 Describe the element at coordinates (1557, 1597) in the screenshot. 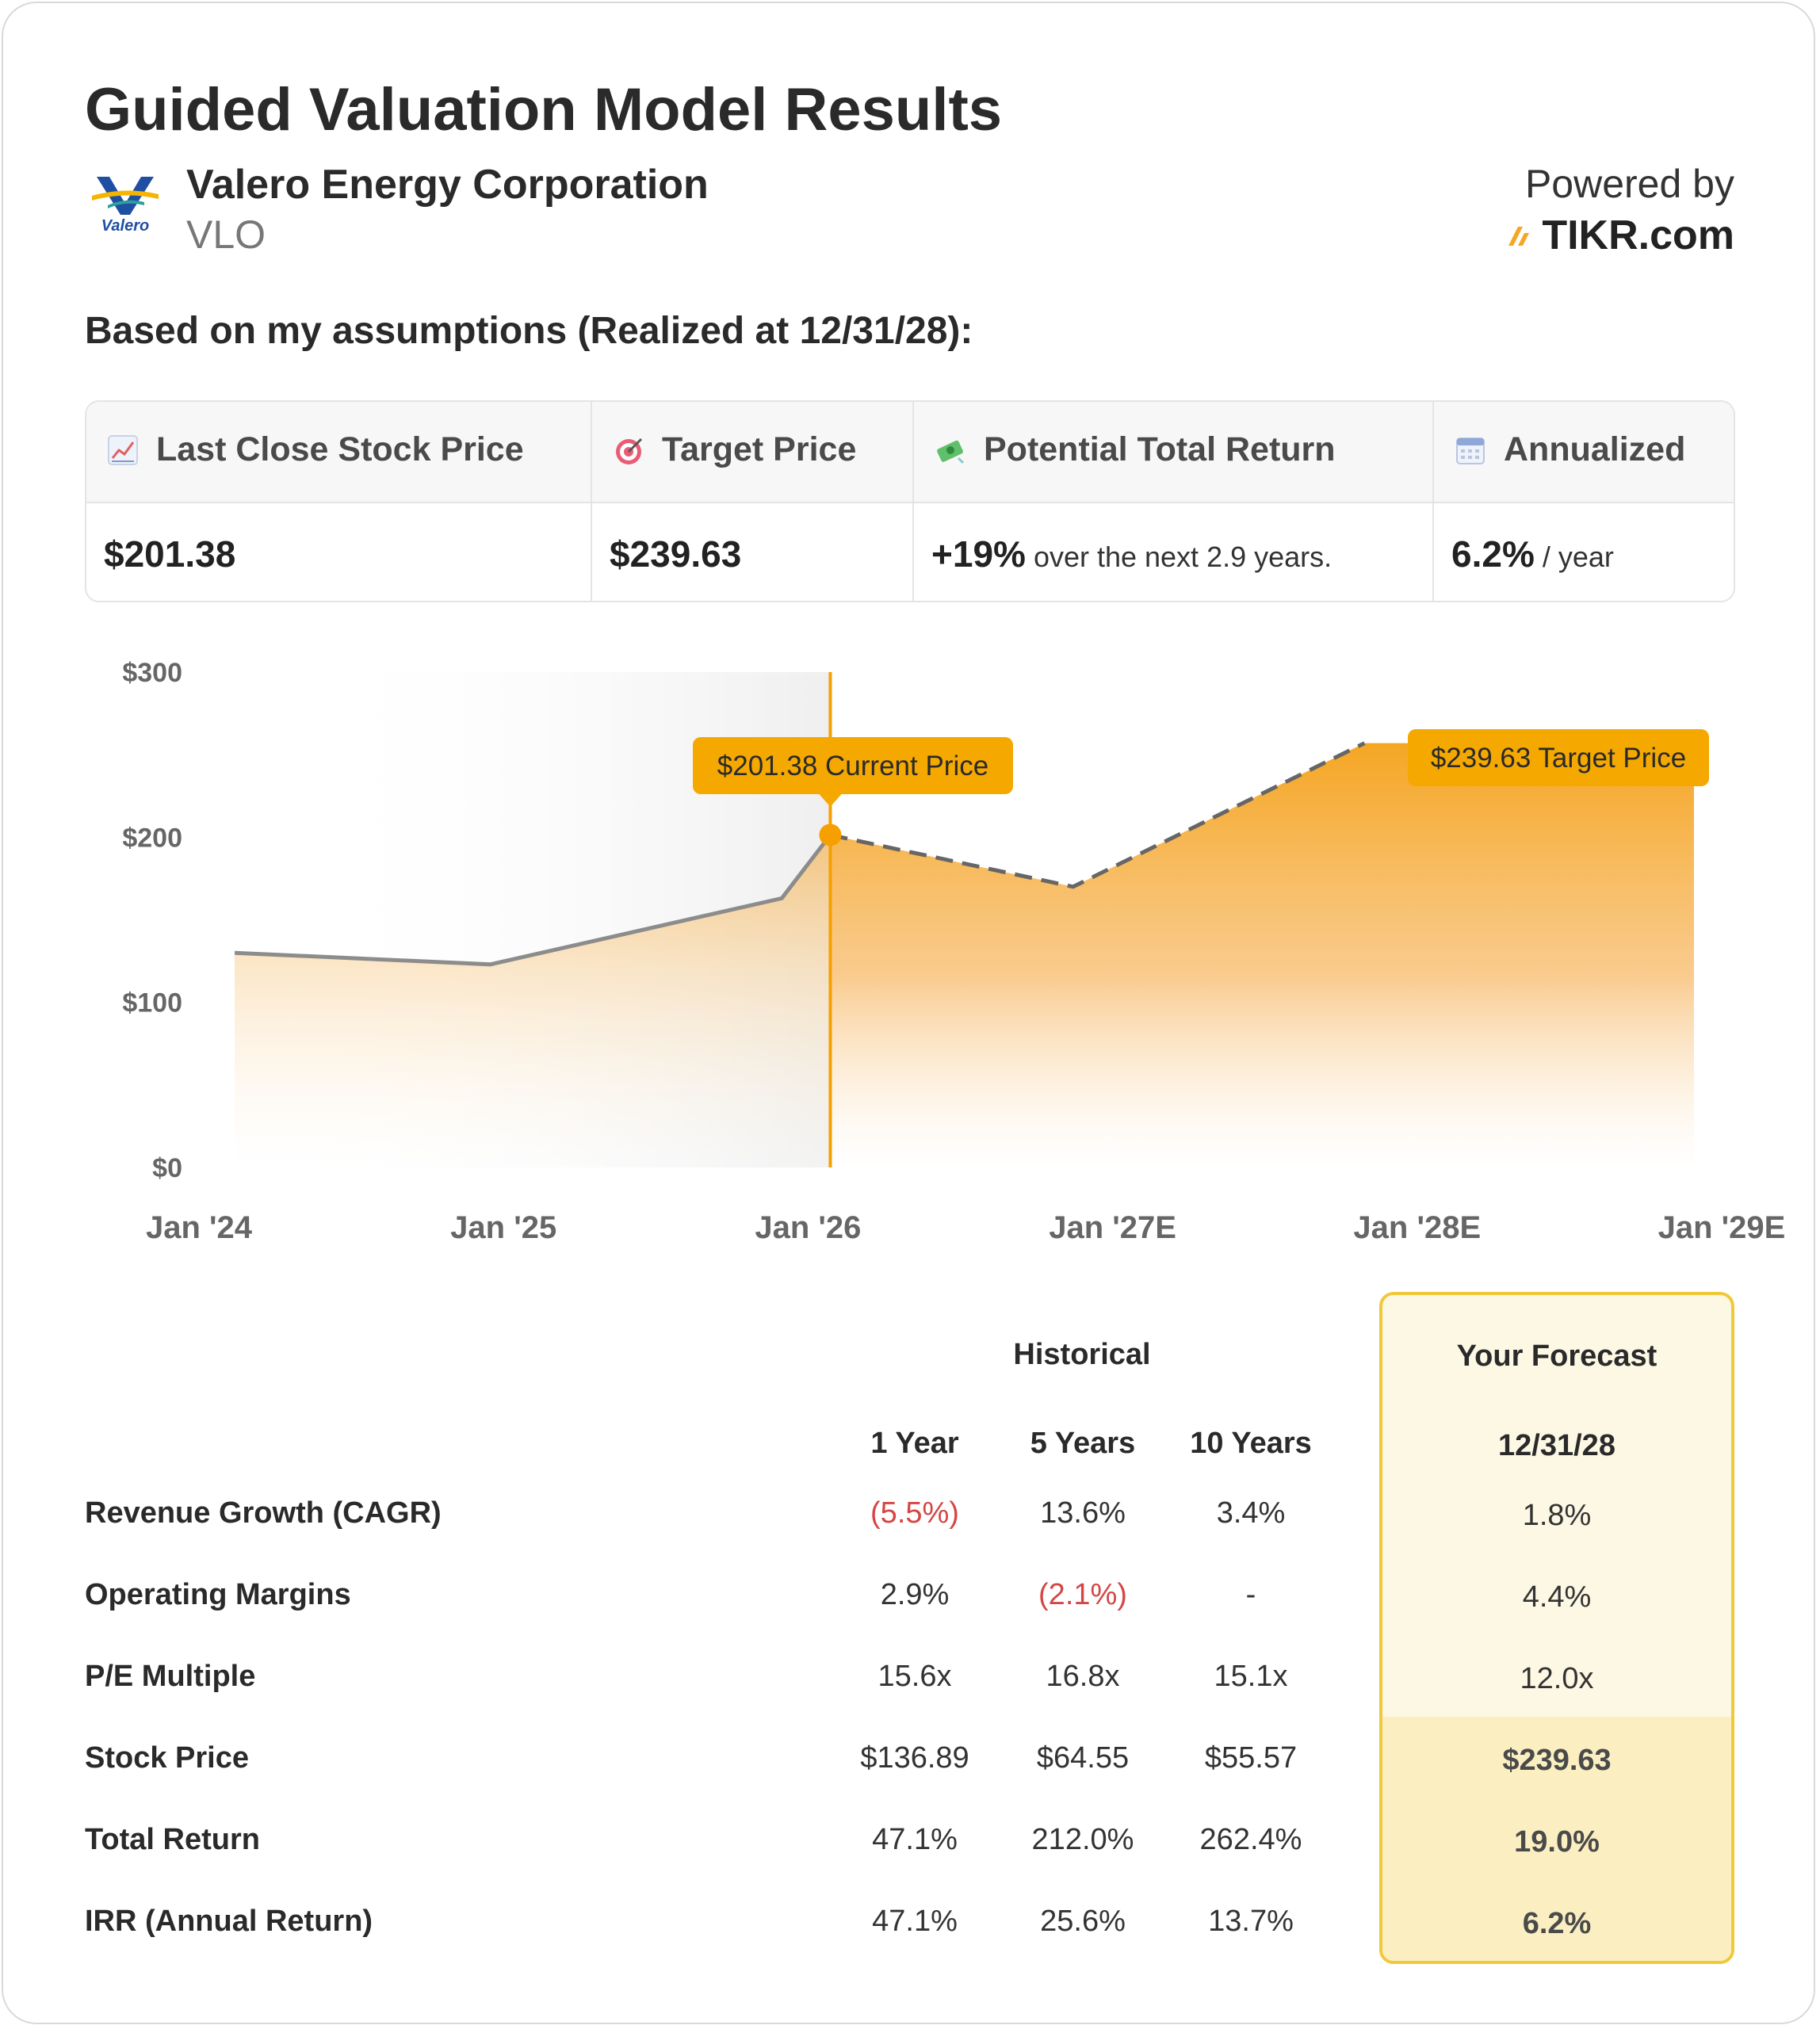

I see `forecast-cell: 4.4%` at that location.